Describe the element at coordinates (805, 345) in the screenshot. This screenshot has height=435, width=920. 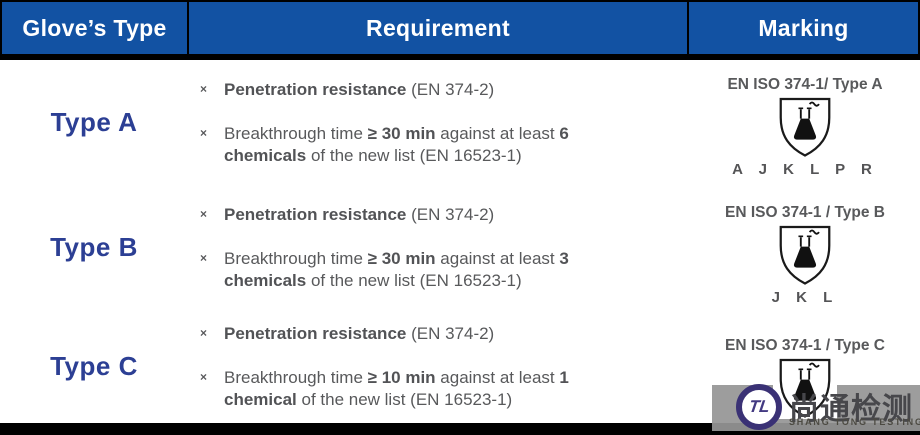
I see `marking-standard-title: EN ISO 374-1 / Type C` at that location.